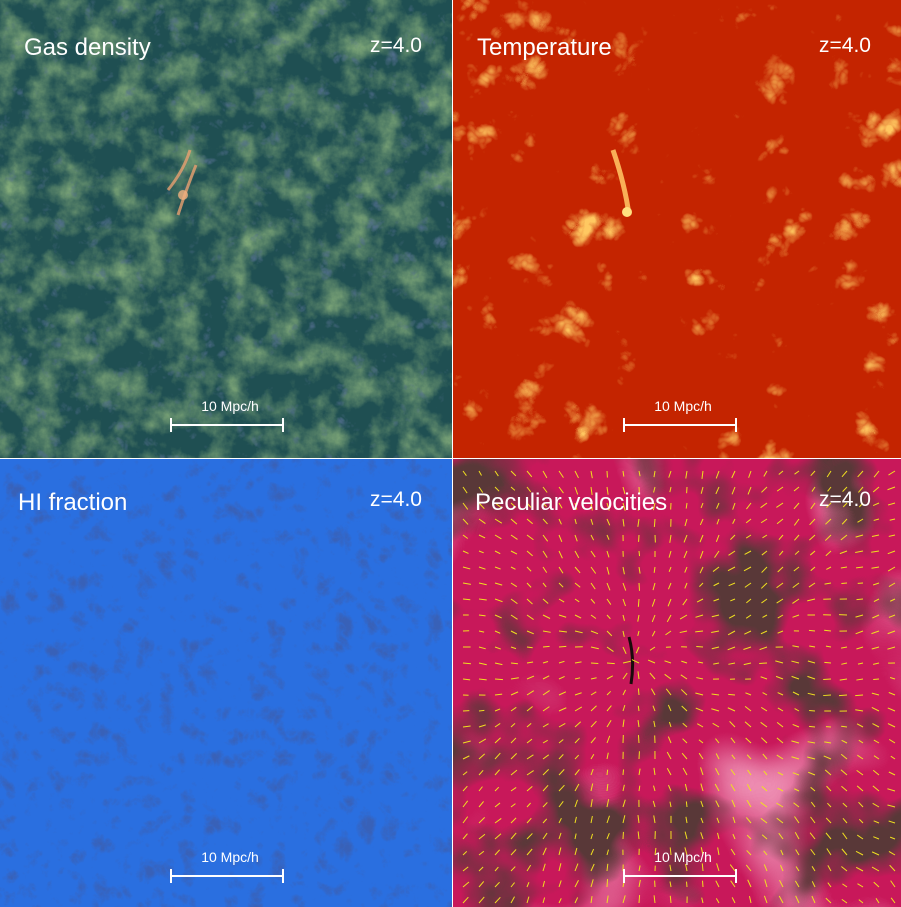 This screenshot has width=901, height=907. Describe the element at coordinates (230, 418) in the screenshot. I see `scale-bar: 10 Mpc/h` at that location.